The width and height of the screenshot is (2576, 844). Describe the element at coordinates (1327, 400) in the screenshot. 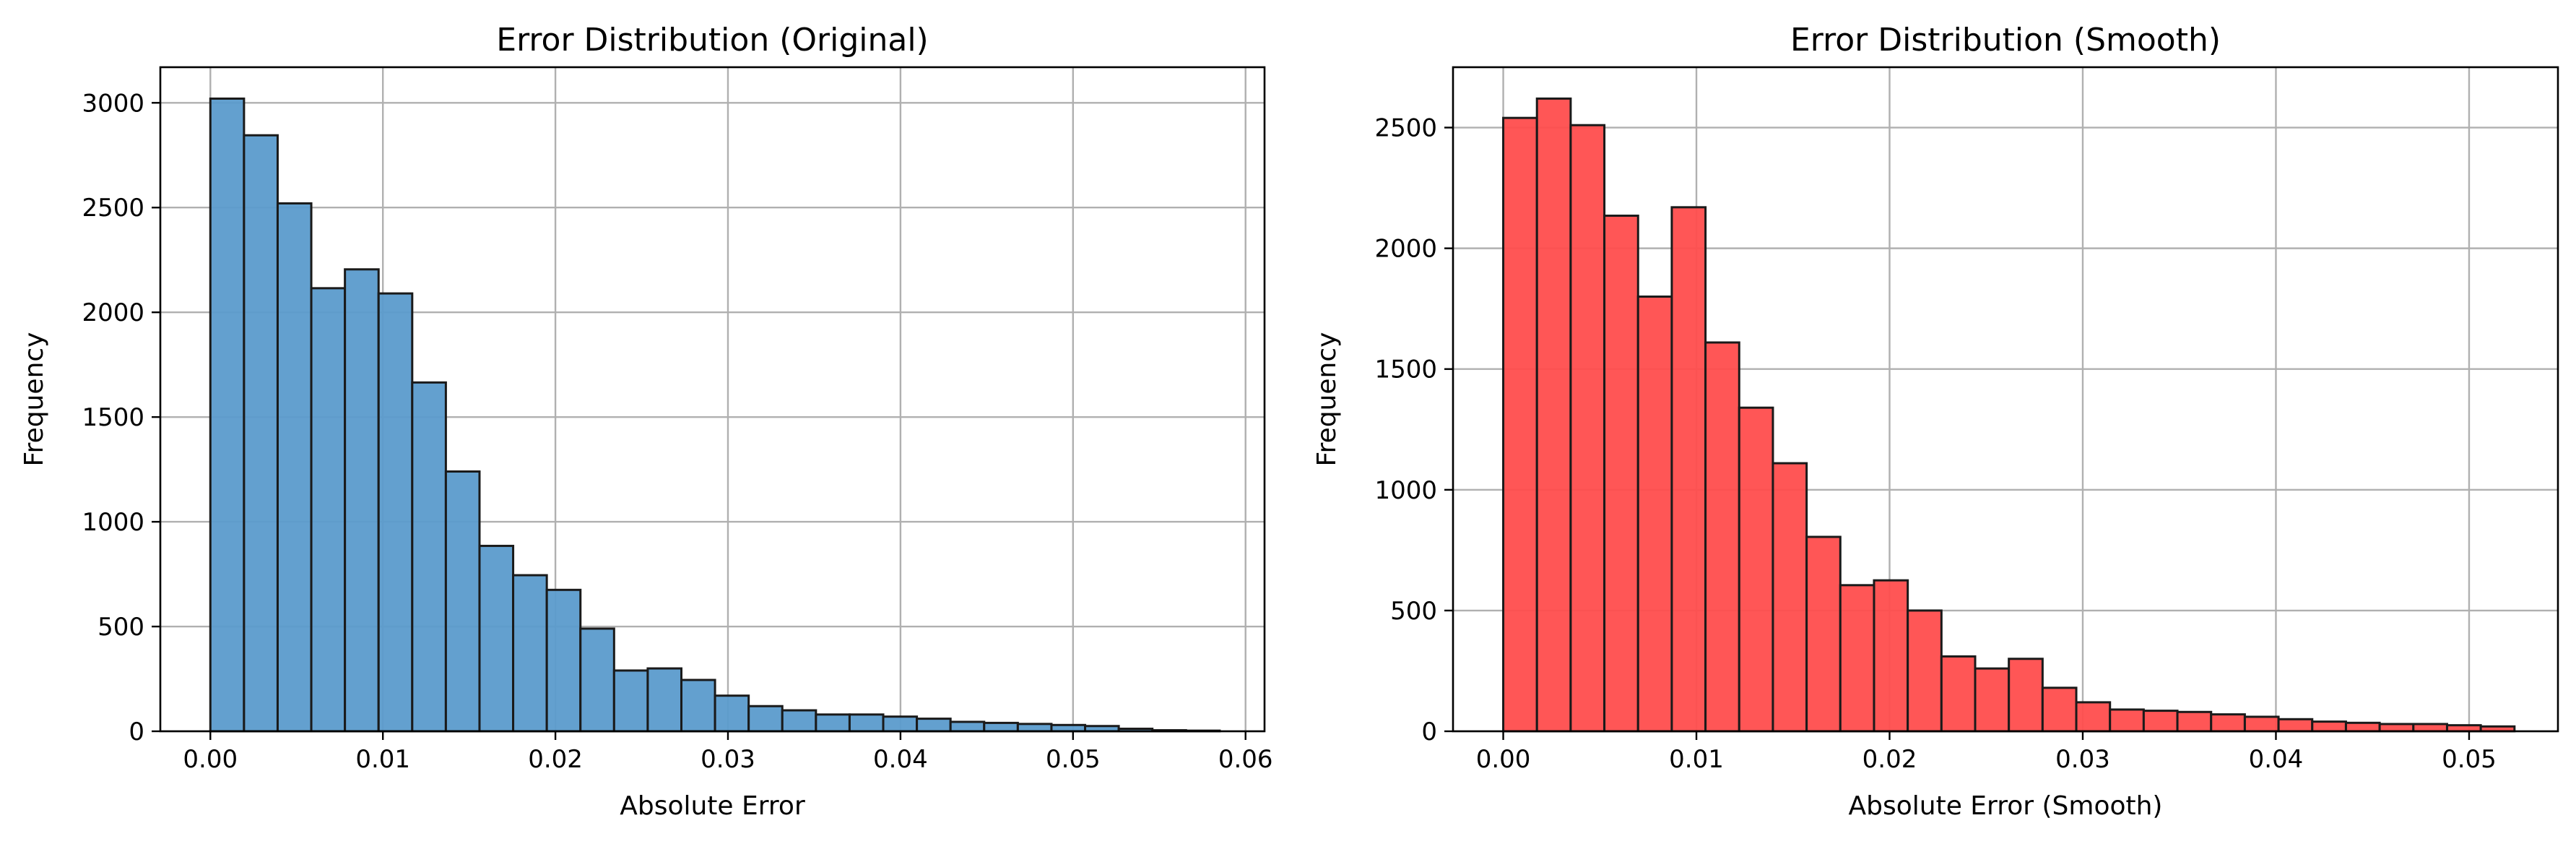

I see `y-axis-label-smooth: Frequency` at that location.